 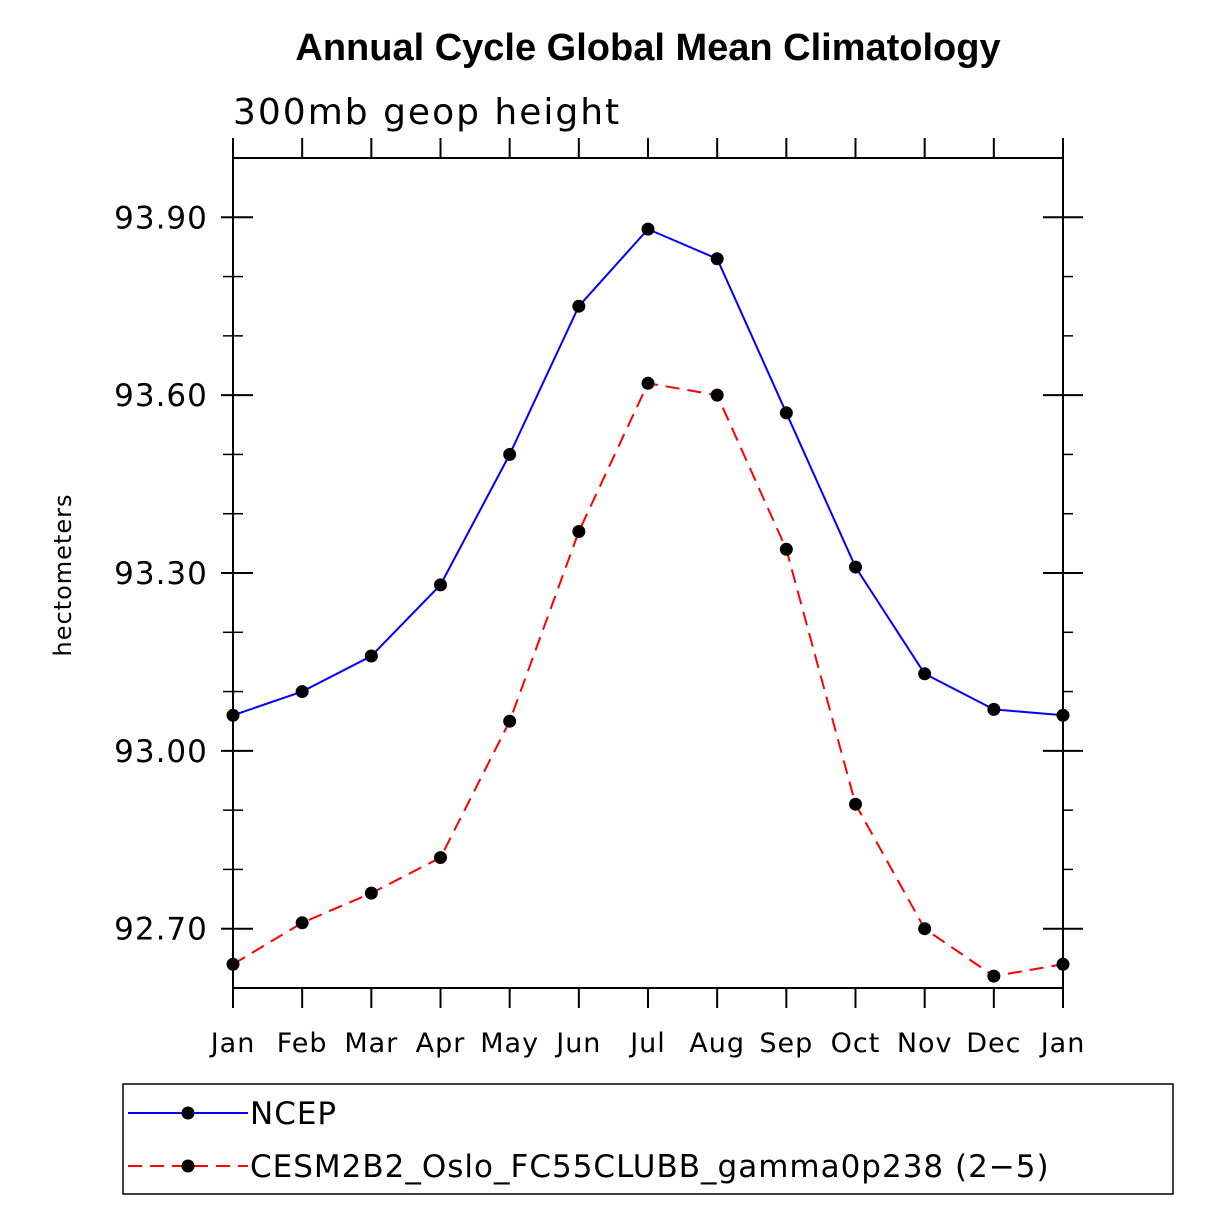 What do you see at coordinates (161, 396) in the screenshot?
I see `y-tick-label: 93.60` at bounding box center [161, 396].